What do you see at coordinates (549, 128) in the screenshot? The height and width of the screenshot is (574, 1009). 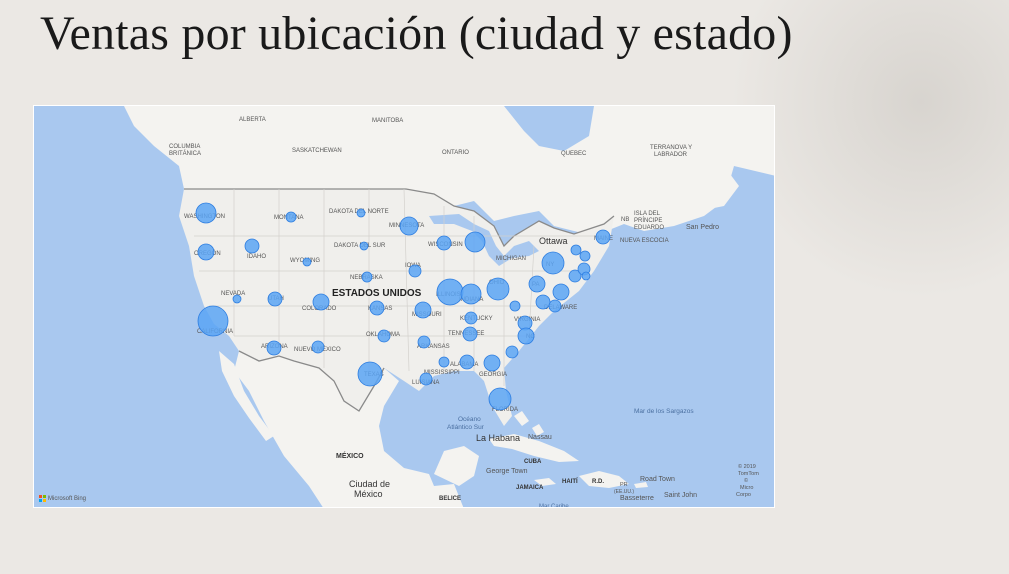 I see `hudson-bay` at bounding box center [549, 128].